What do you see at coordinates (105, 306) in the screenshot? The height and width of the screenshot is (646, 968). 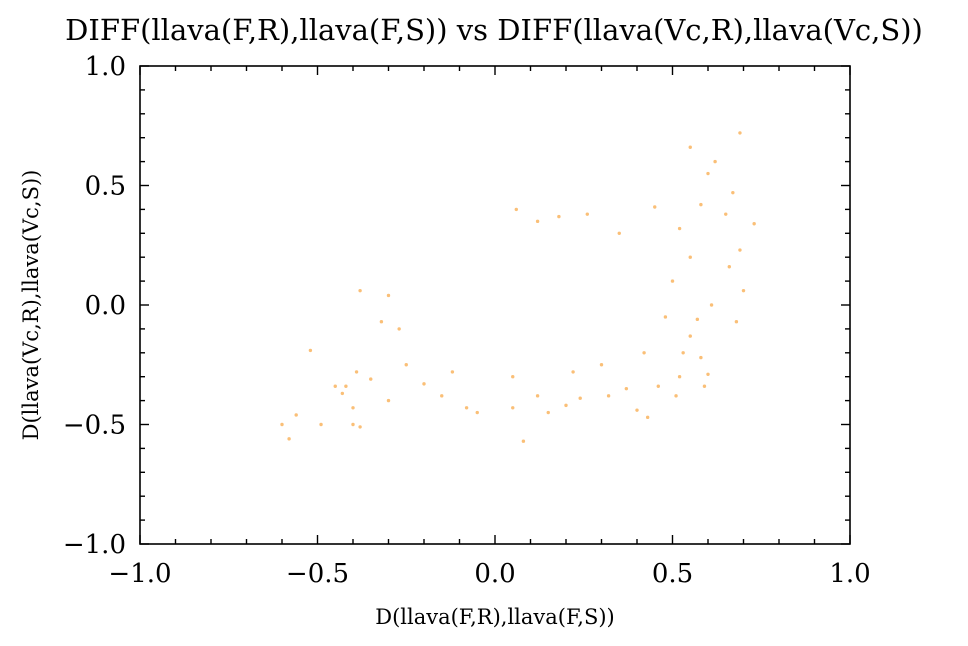 I see `y-tick-label: 0.0` at bounding box center [105, 306].